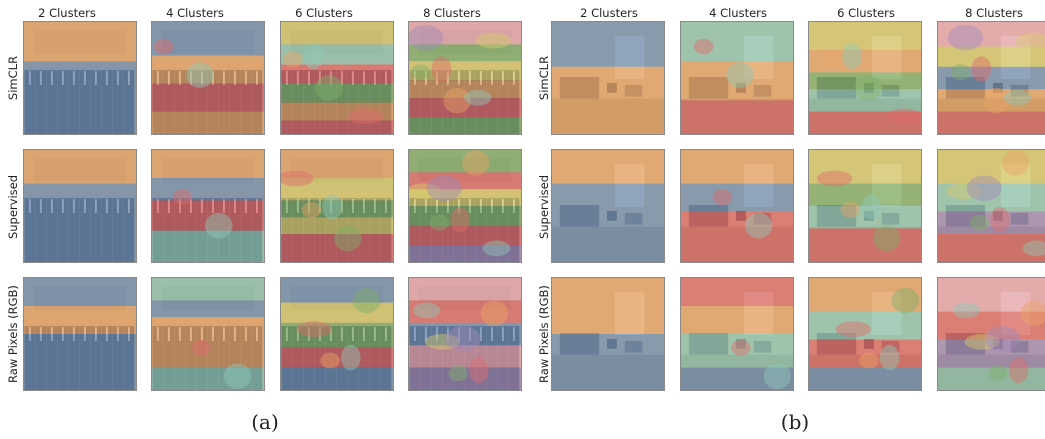 The width and height of the screenshot is (1045, 439). I want to click on panel-caption: (a), so click(265, 422).